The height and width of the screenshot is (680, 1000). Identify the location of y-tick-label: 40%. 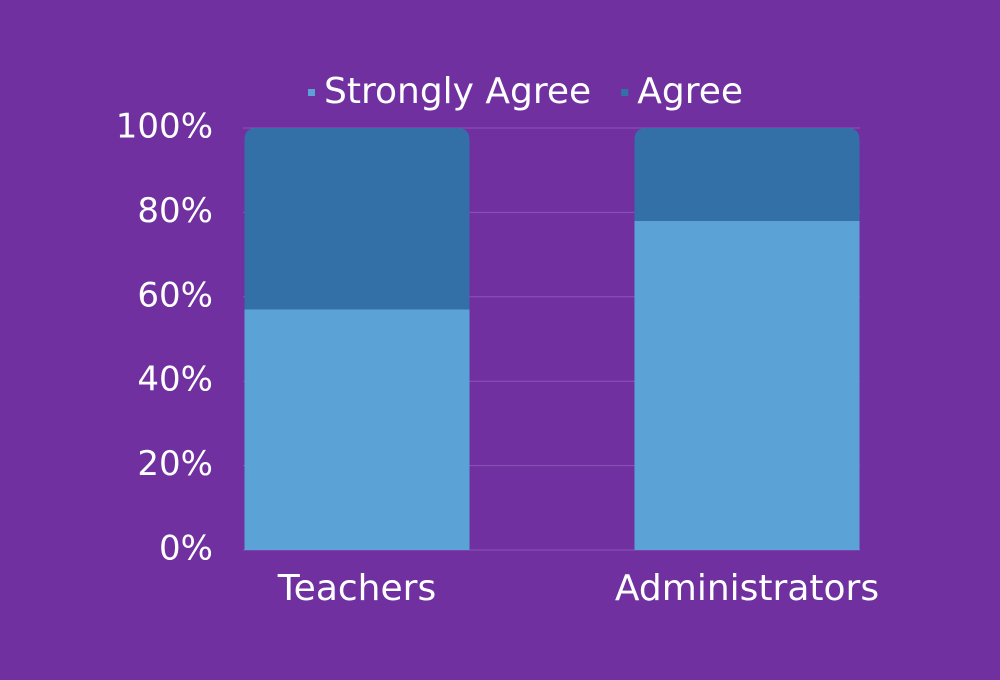
(175, 380).